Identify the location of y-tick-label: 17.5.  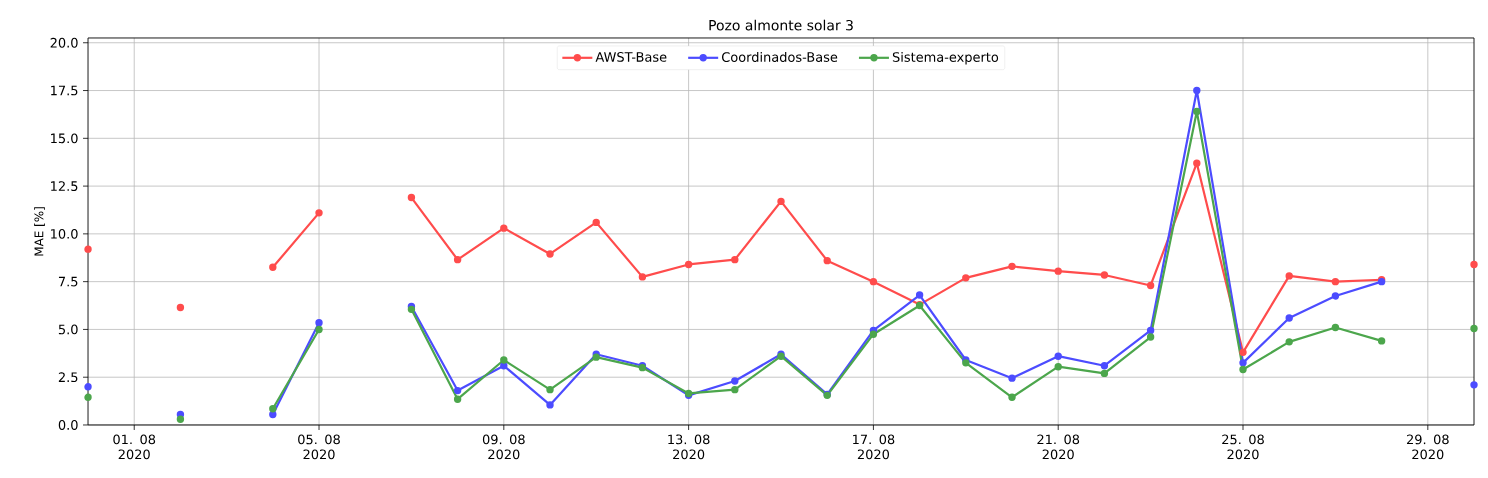
(64, 90).